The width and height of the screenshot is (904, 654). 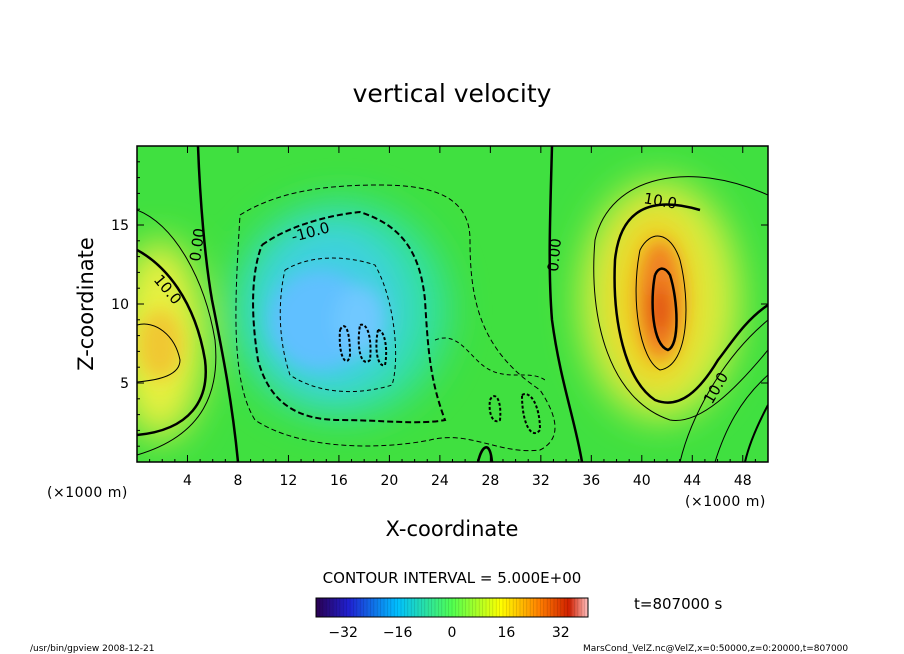 What do you see at coordinates (364, 343) in the screenshot?
I see `contour-minus20-b` at bounding box center [364, 343].